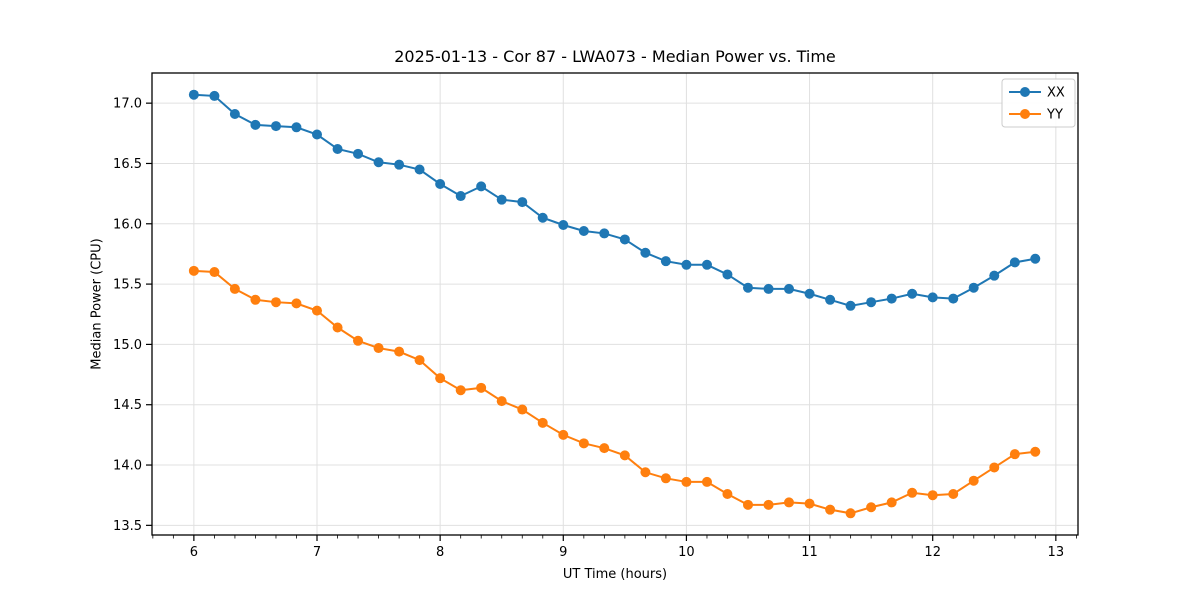 This screenshot has height=600, width=1200. Describe the element at coordinates (127, 466) in the screenshot. I see `y-axis-tick-label: 14.0` at that location.